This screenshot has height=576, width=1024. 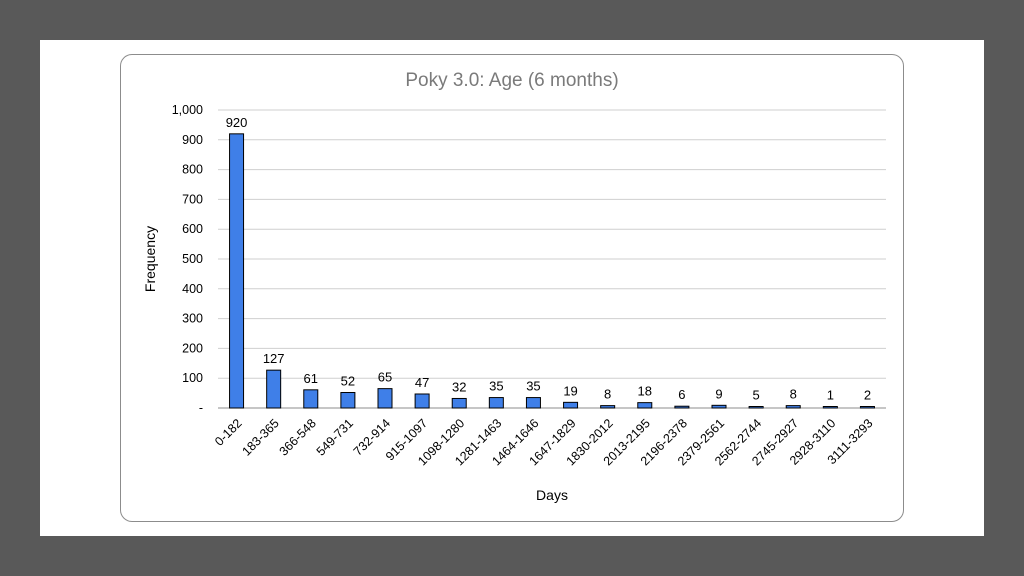 What do you see at coordinates (718, 393) in the screenshot?
I see `data-label: 9` at bounding box center [718, 393].